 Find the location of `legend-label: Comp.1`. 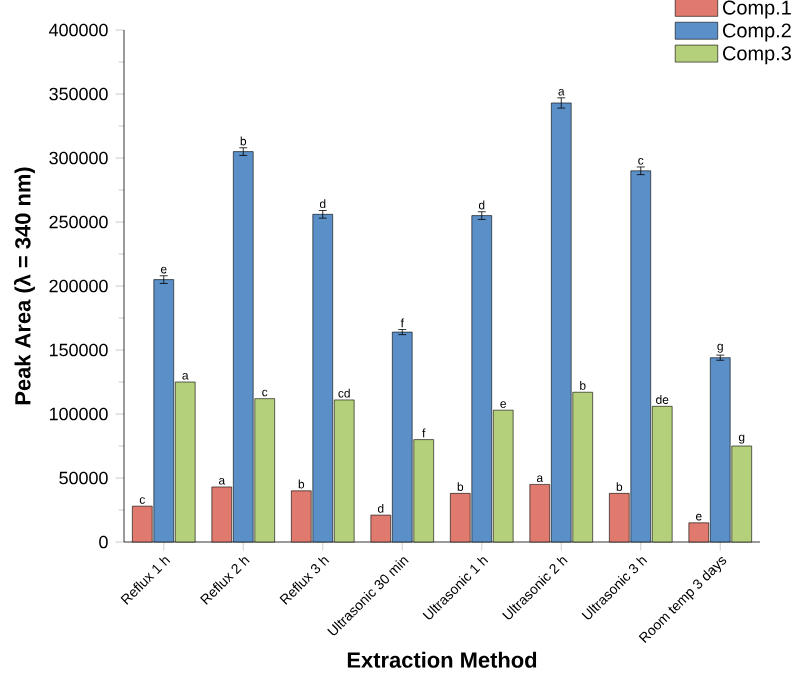

legend-label: Comp.1 is located at coordinates (757, 9).